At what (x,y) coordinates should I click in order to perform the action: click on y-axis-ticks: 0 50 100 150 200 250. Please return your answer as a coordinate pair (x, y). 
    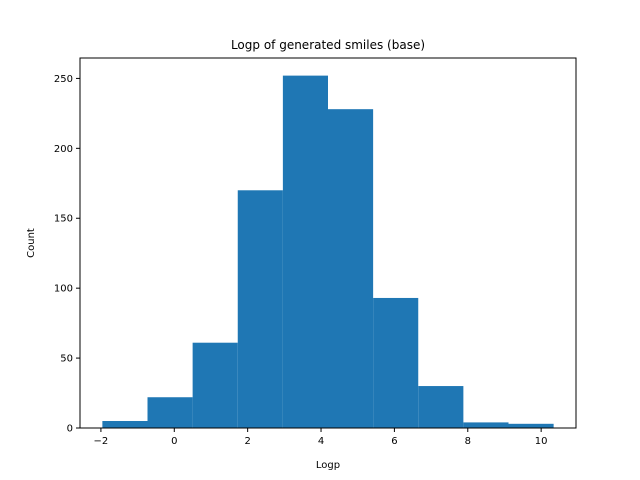
    Looking at the image, I should click on (67, 254).